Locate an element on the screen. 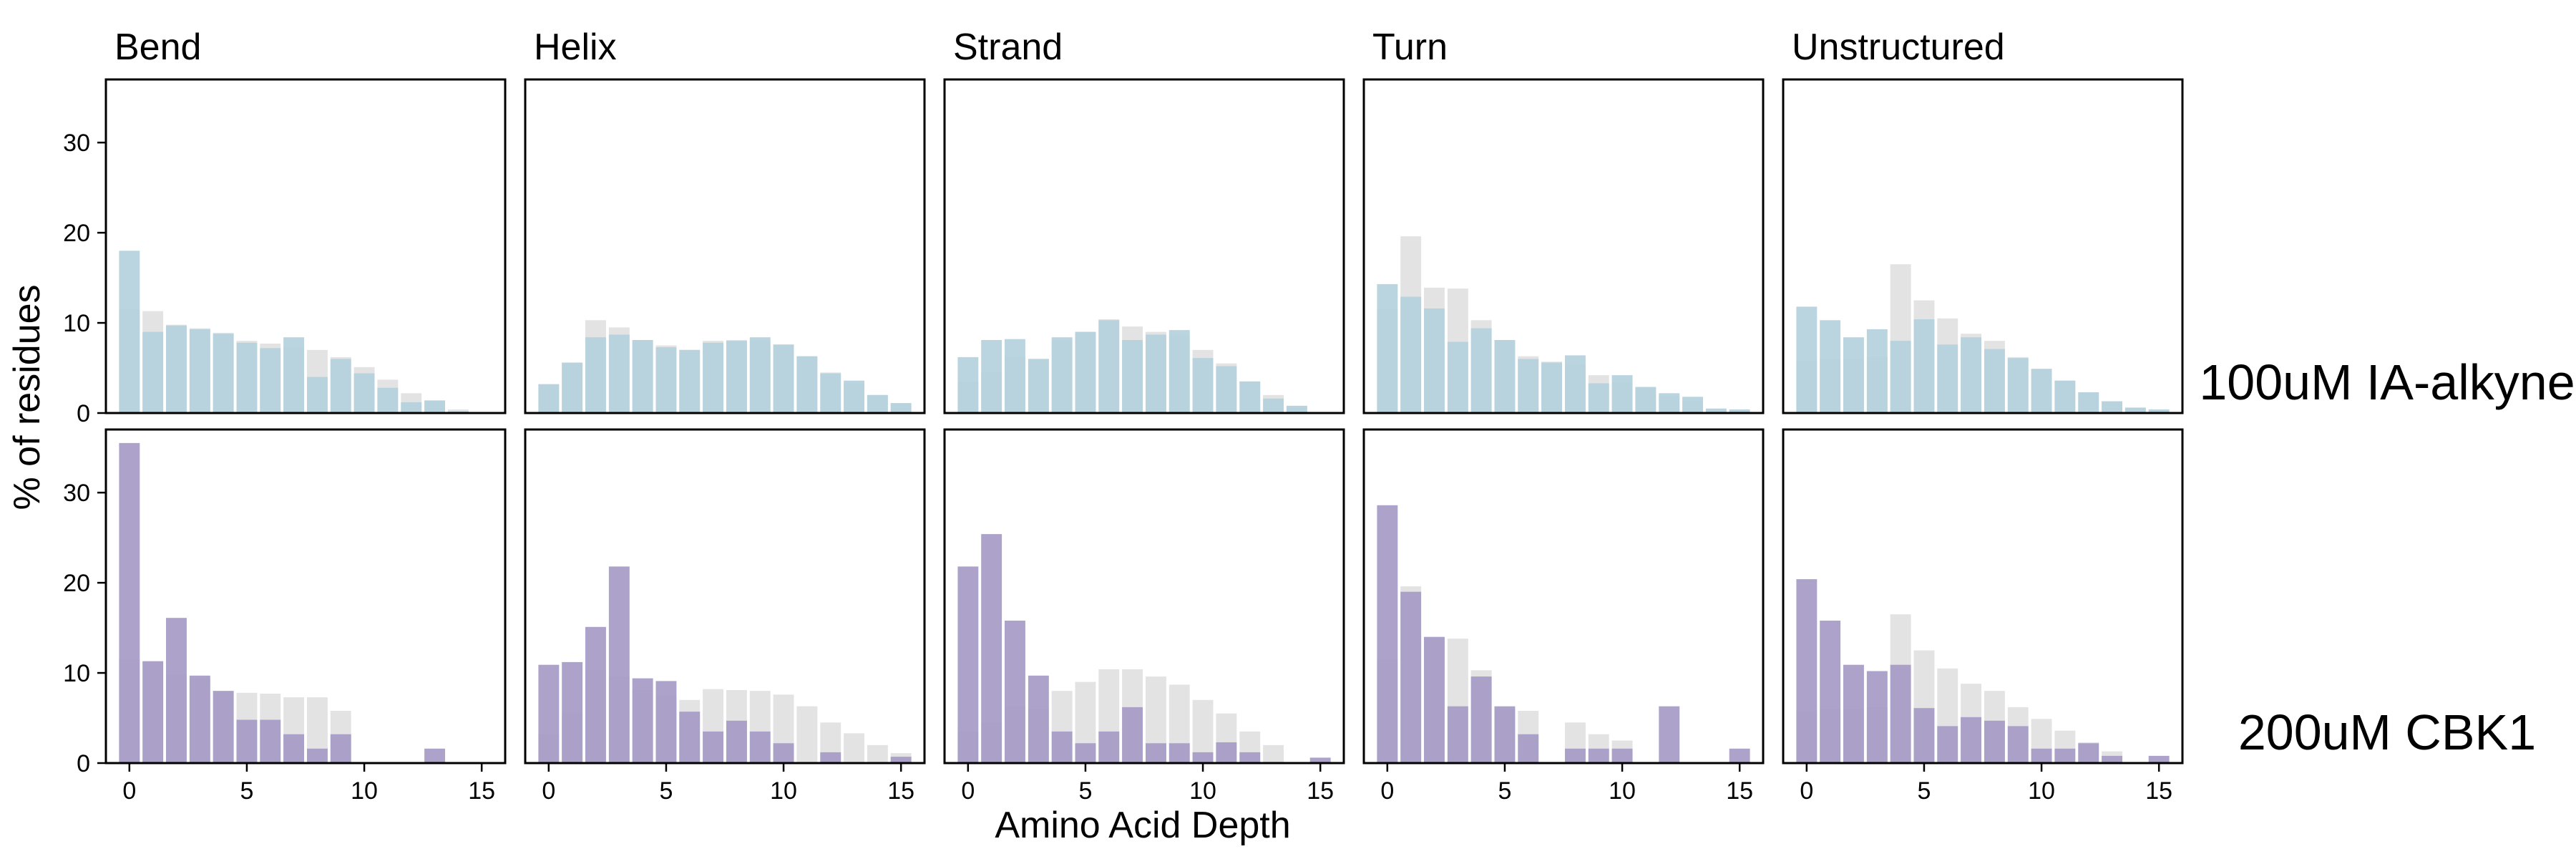  x-tick-label-2-0: 0 is located at coordinates (968, 791).